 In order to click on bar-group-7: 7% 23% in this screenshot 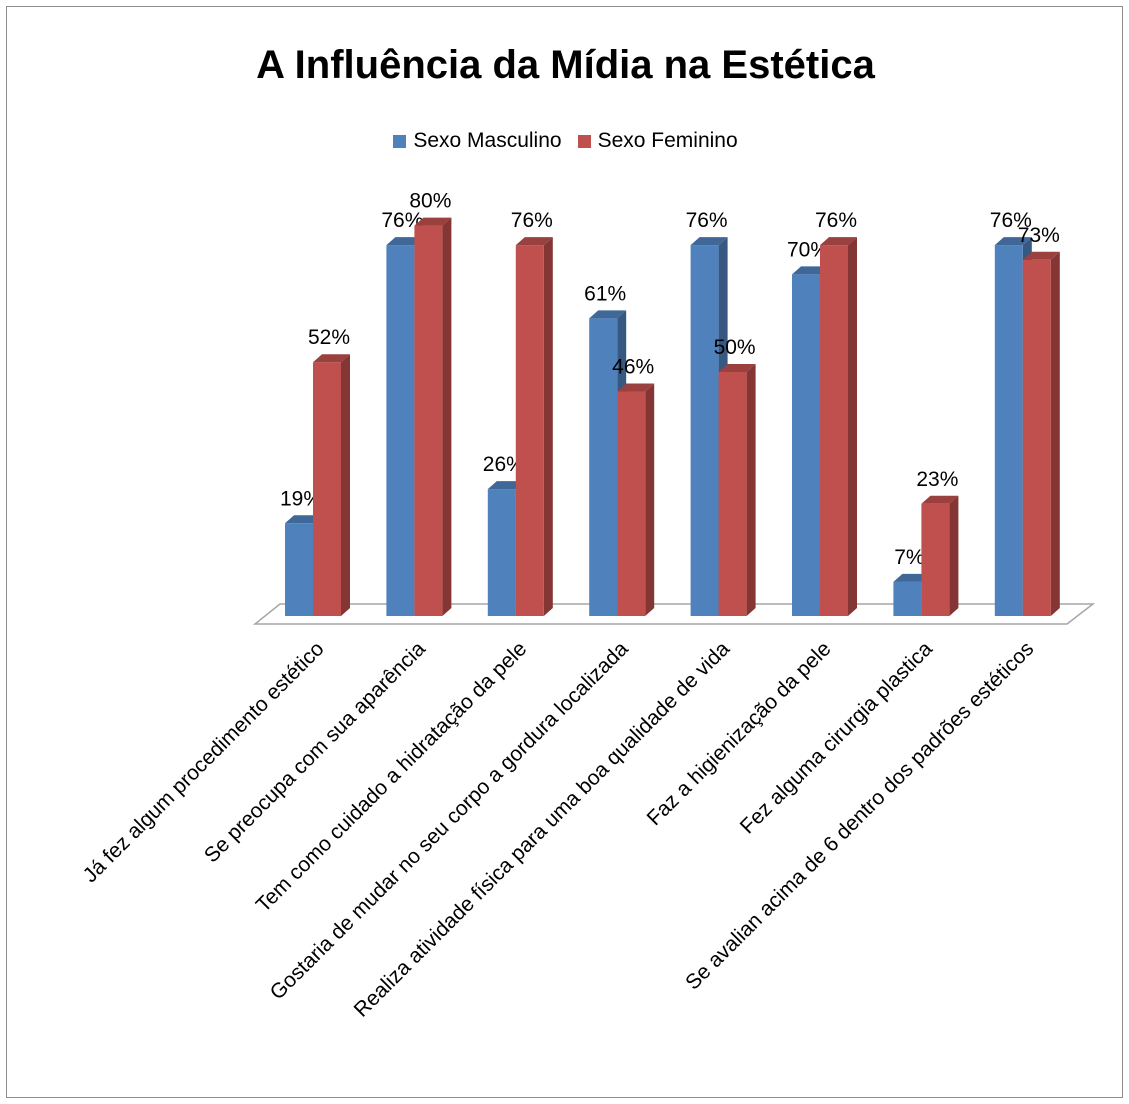, I will do `click(925, 542)`.